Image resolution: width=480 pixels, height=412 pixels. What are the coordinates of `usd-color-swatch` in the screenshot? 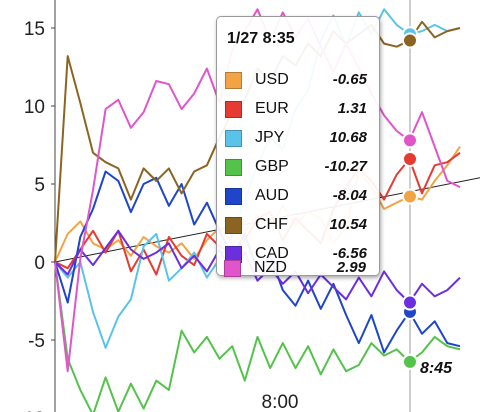 It's located at (233, 80).